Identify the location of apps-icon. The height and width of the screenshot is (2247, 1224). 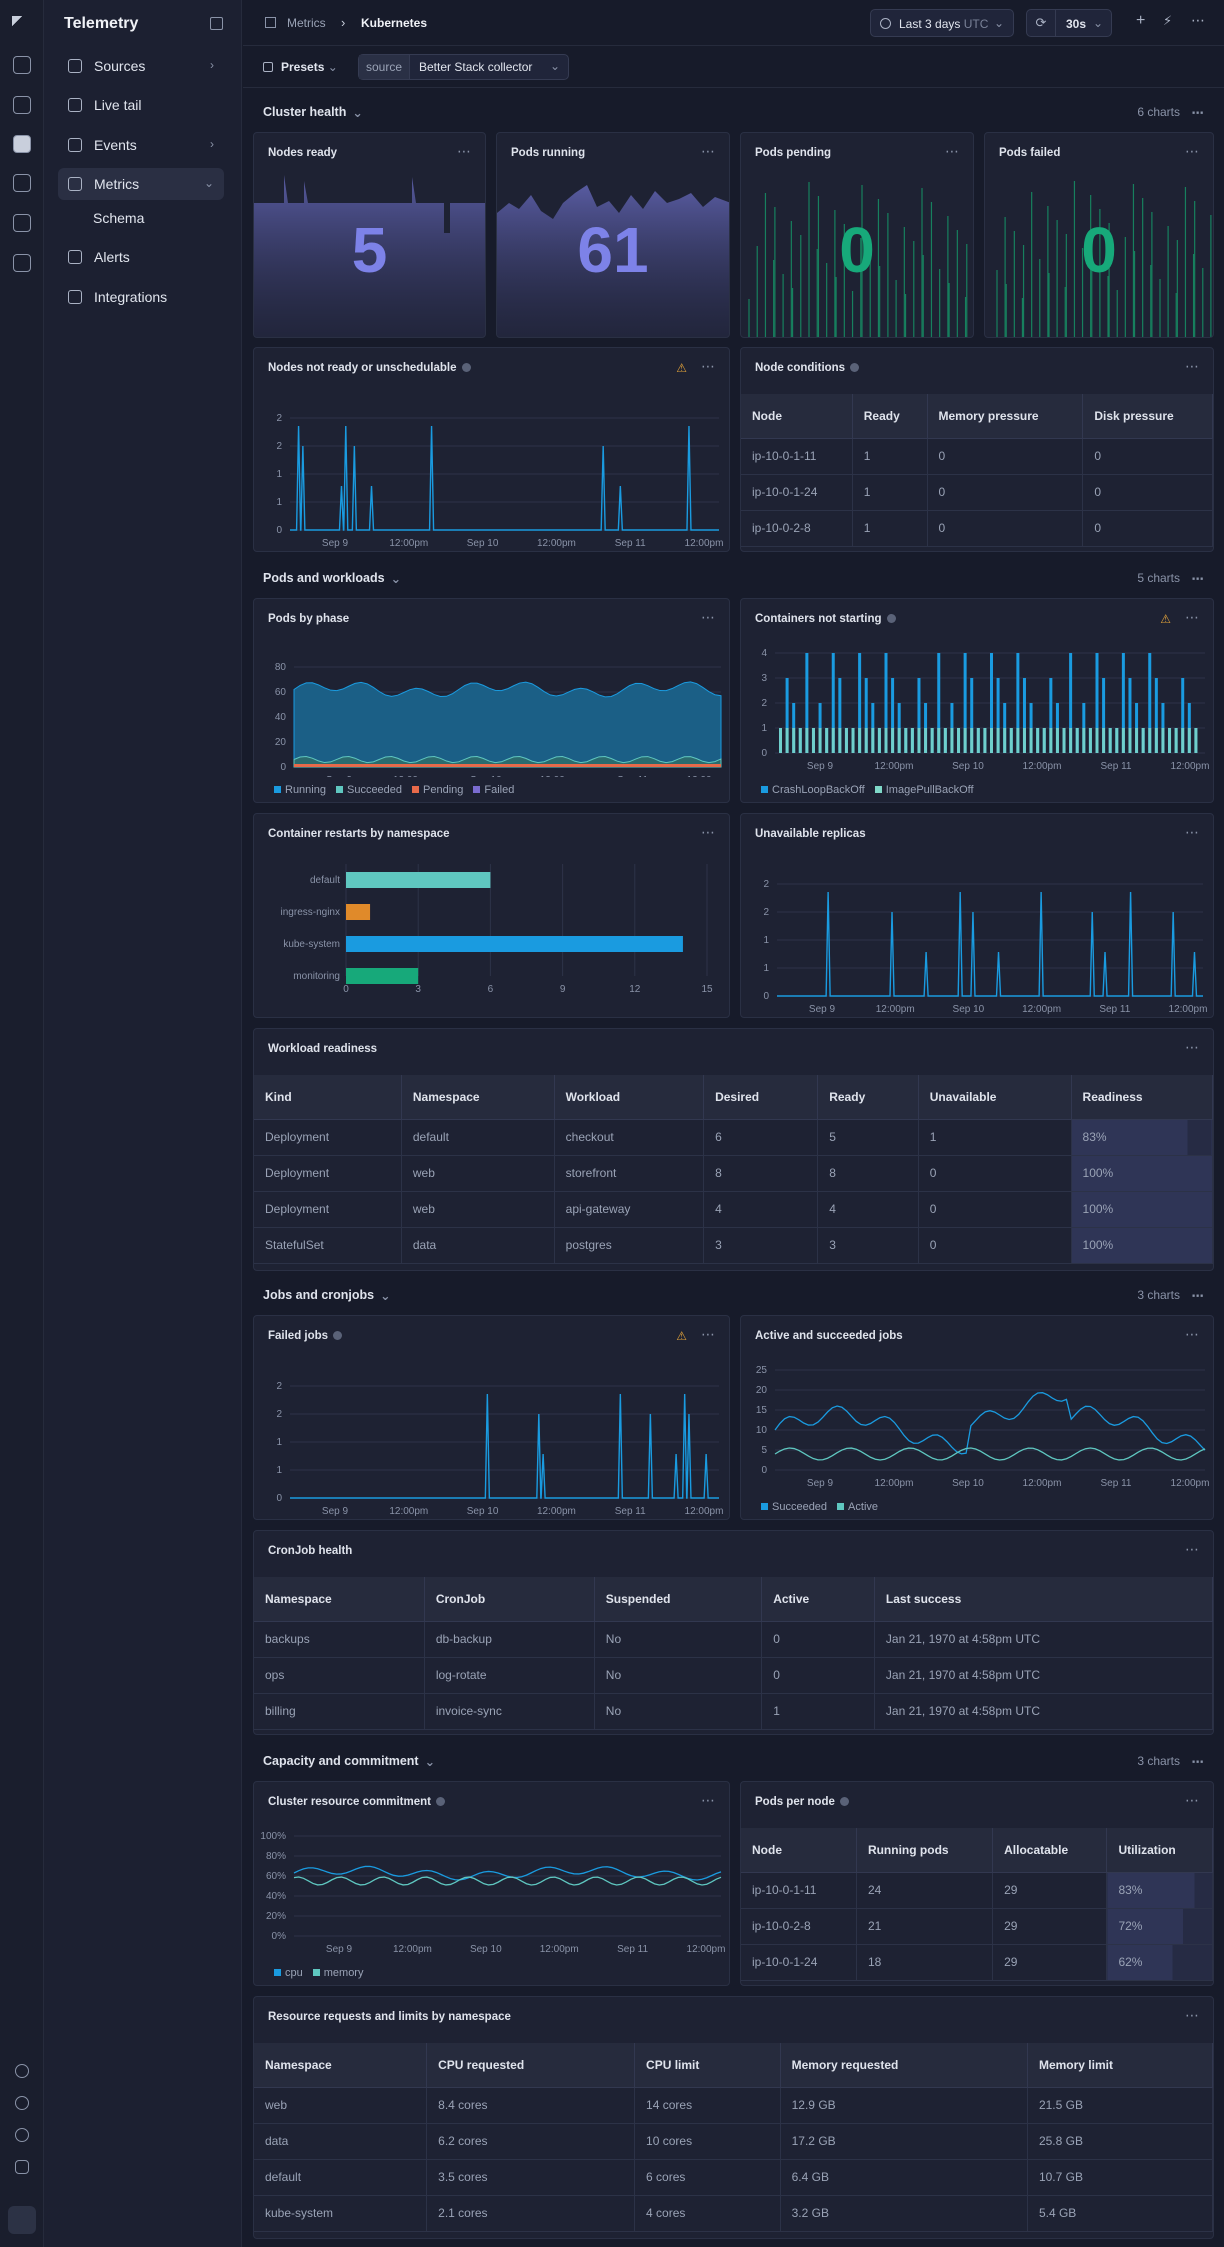
(22, 2167).